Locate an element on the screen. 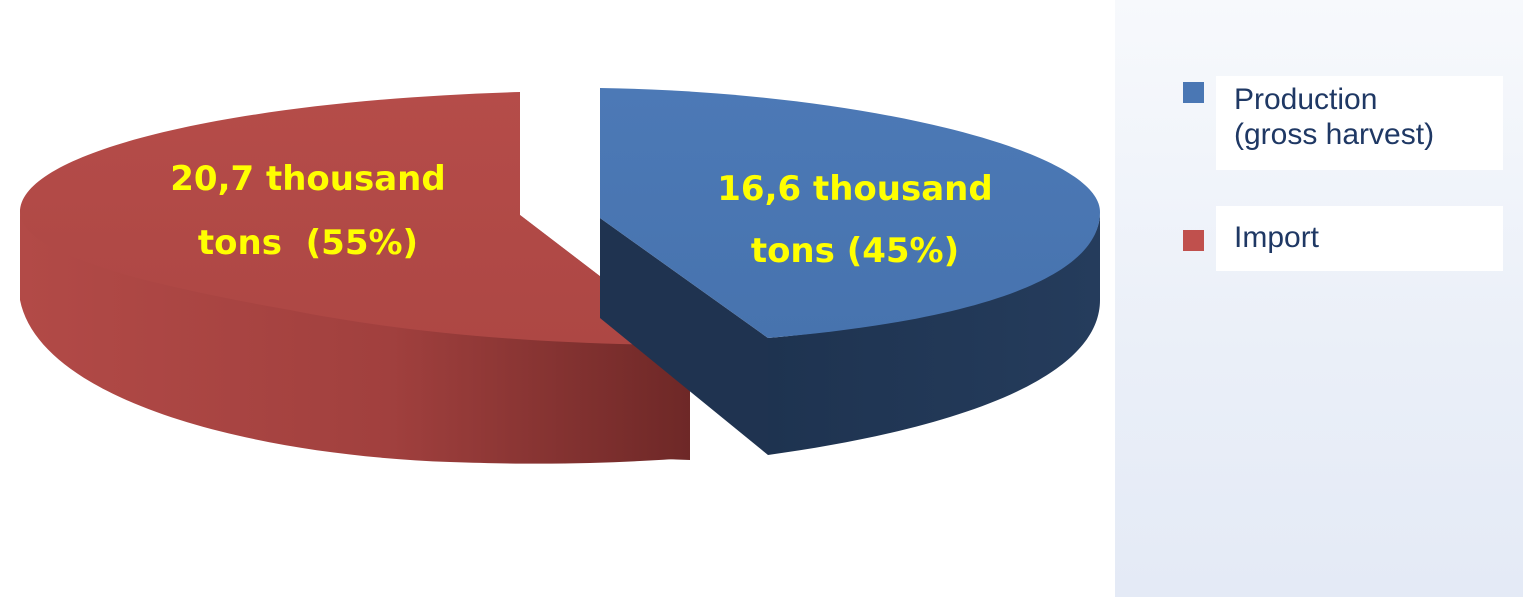 The height and width of the screenshot is (597, 1523). legend-swatch-import is located at coordinates (1193, 240).